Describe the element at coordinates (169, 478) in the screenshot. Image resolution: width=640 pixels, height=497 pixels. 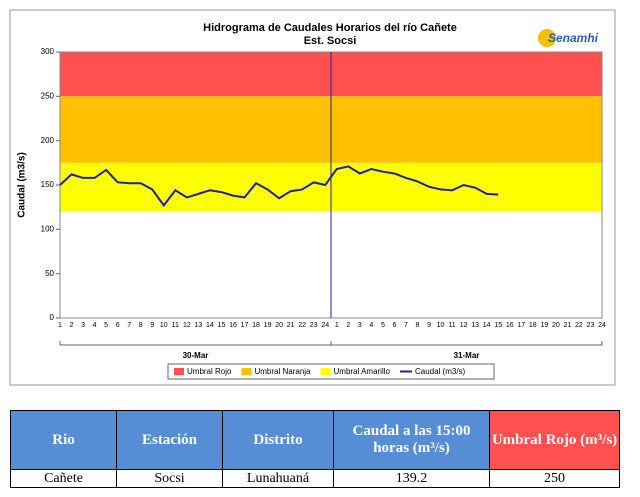
I see `cell: Socsi` at that location.